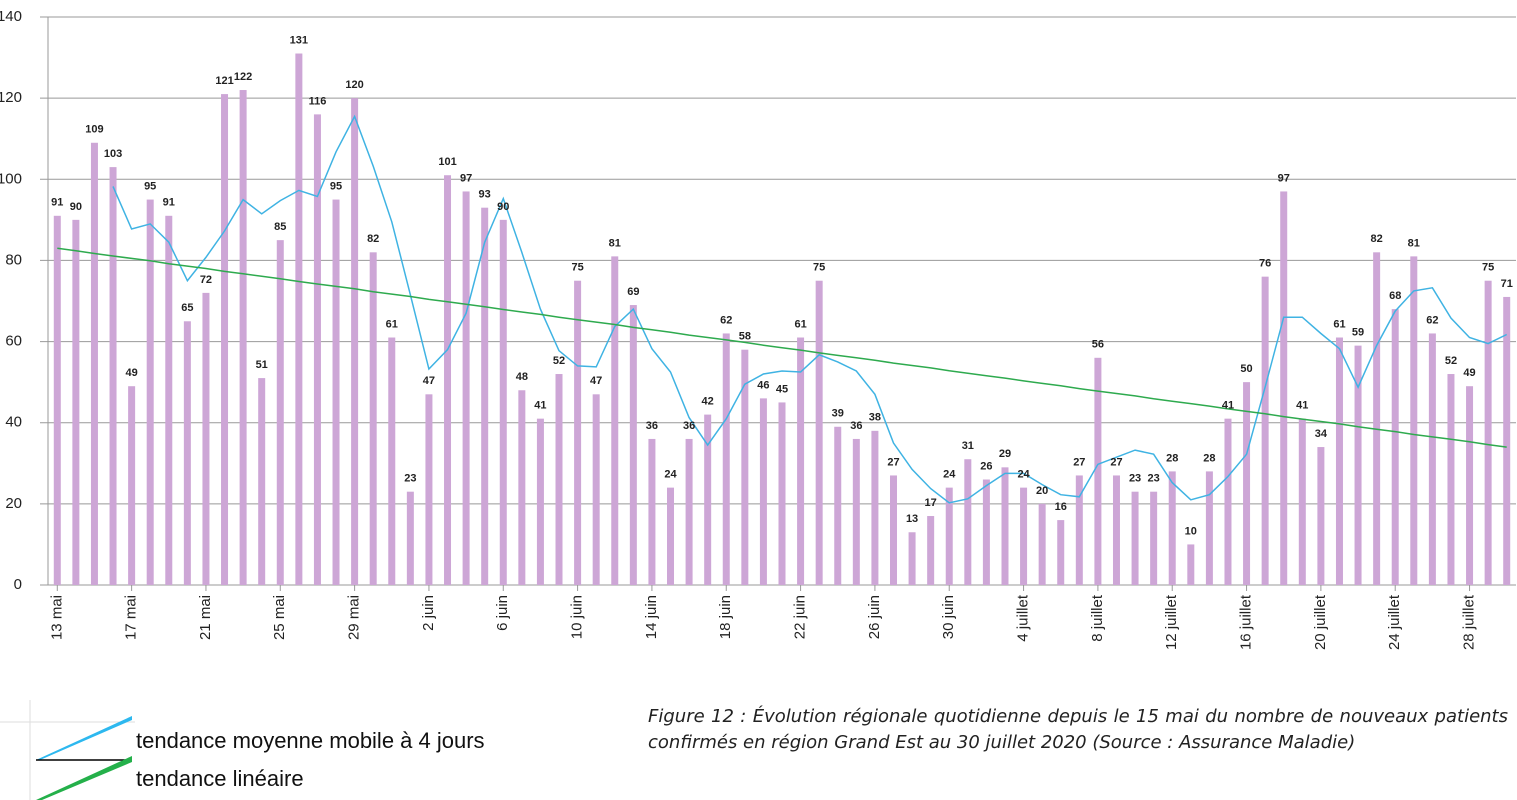 Image resolution: width=1517 pixels, height=800 pixels. I want to click on data-label: 41, so click(1228, 406).